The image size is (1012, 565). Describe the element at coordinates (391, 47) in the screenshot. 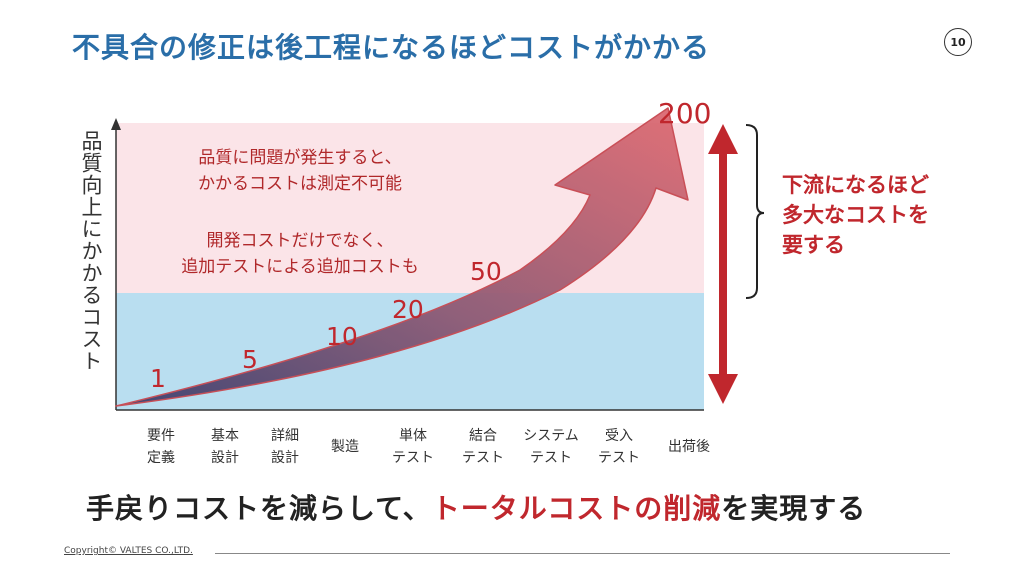

I see `page-title: 不具合の修正は後工程になるほどコストがかかる` at that location.